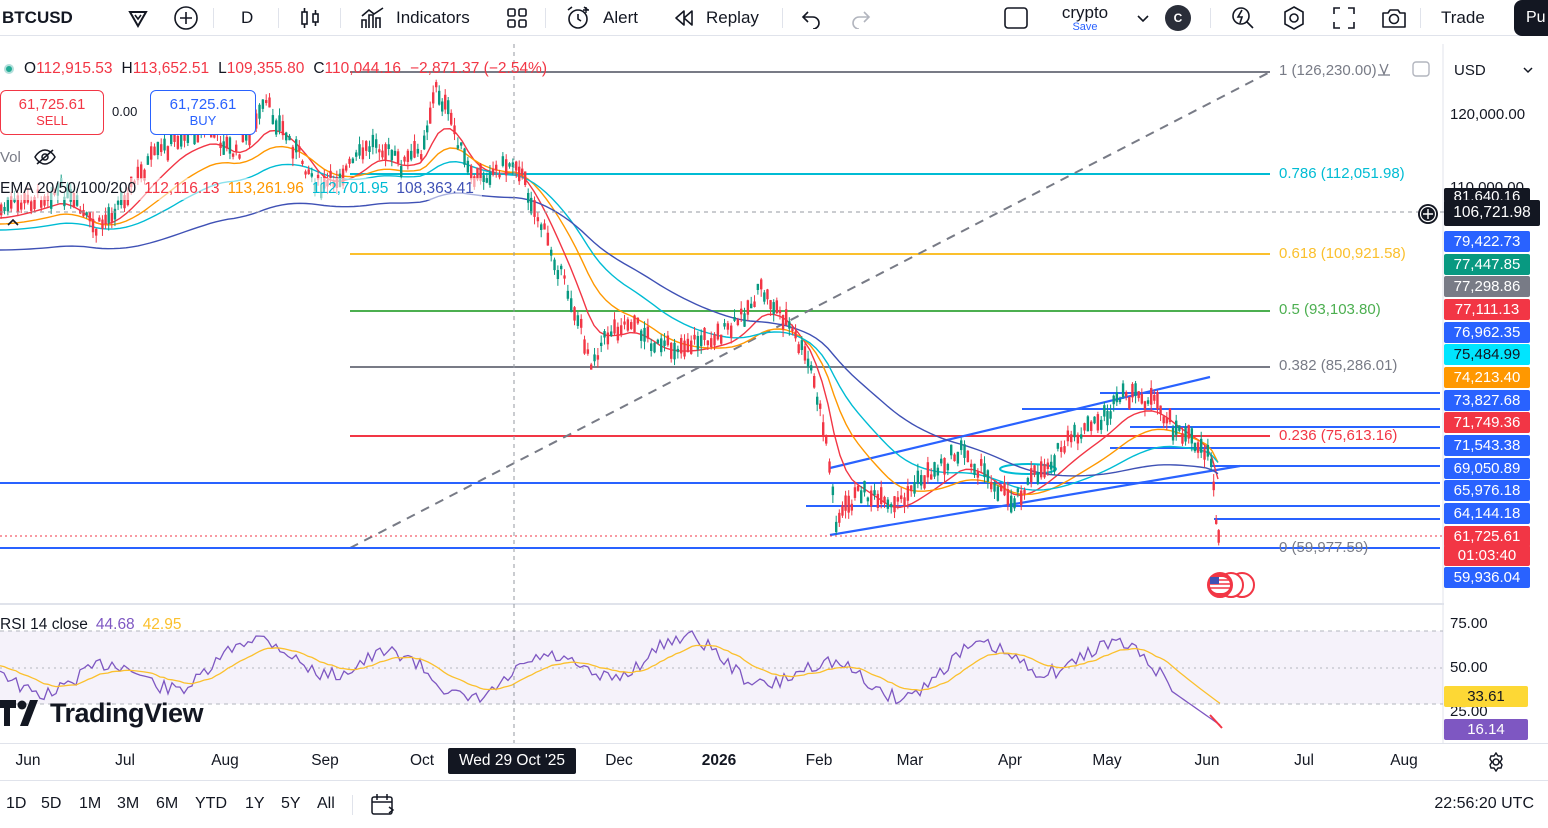 This screenshot has width=1548, height=828. I want to click on rsi-tick-50: 50.00, so click(1469, 667).